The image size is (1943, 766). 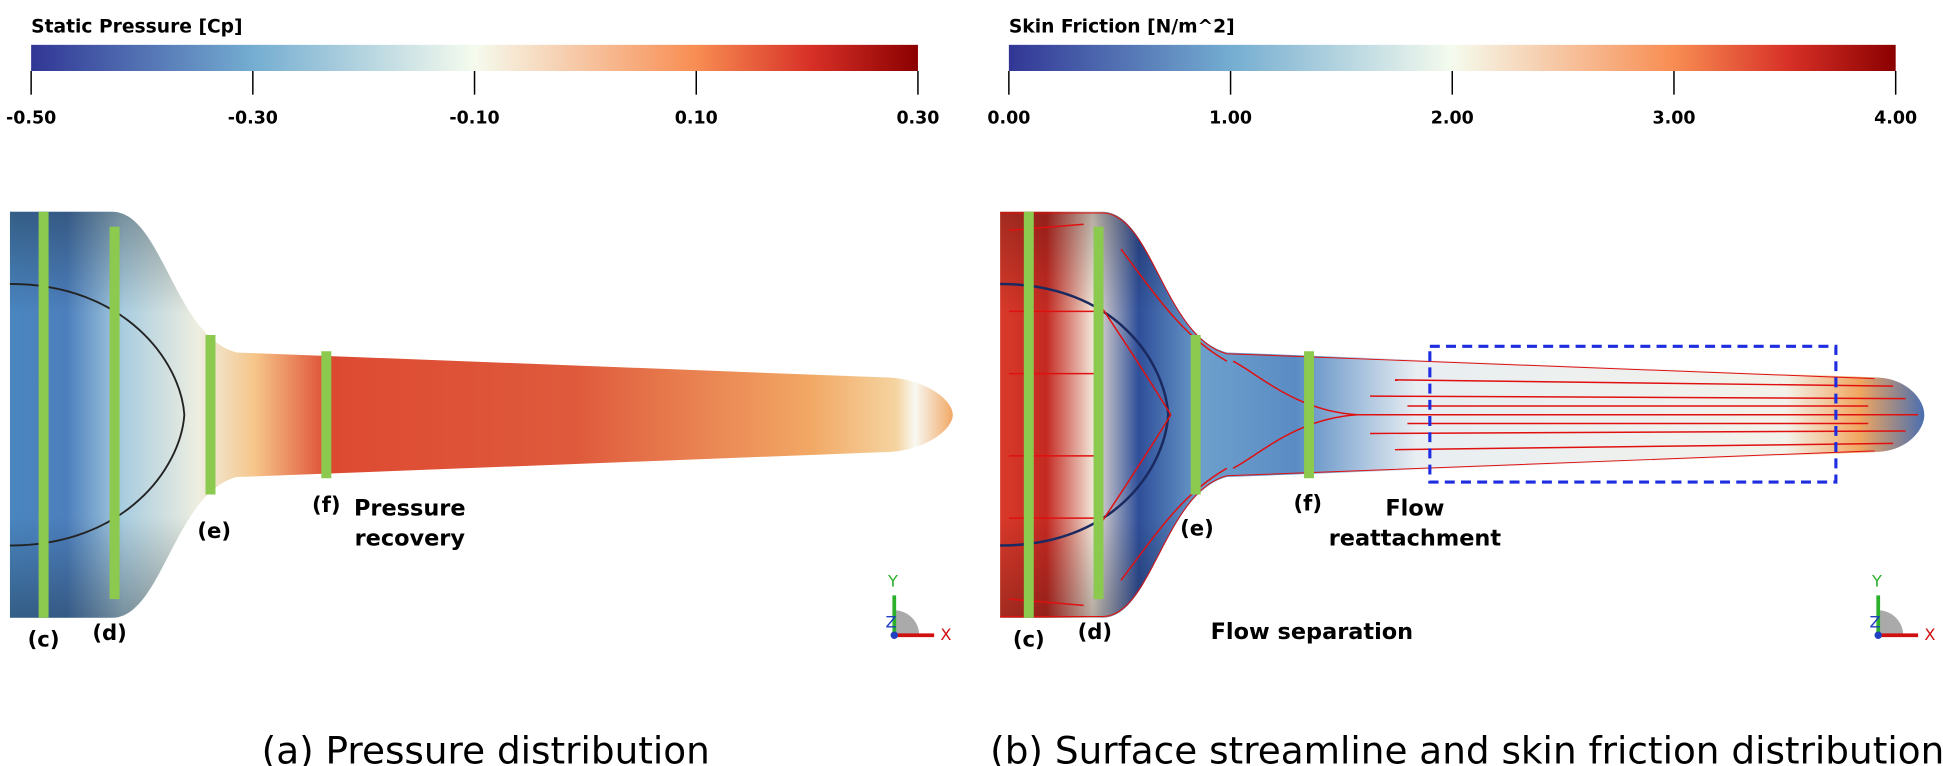 I want to click on colorbar-title: Skin Friction [N/m^2], so click(x=1122, y=26).